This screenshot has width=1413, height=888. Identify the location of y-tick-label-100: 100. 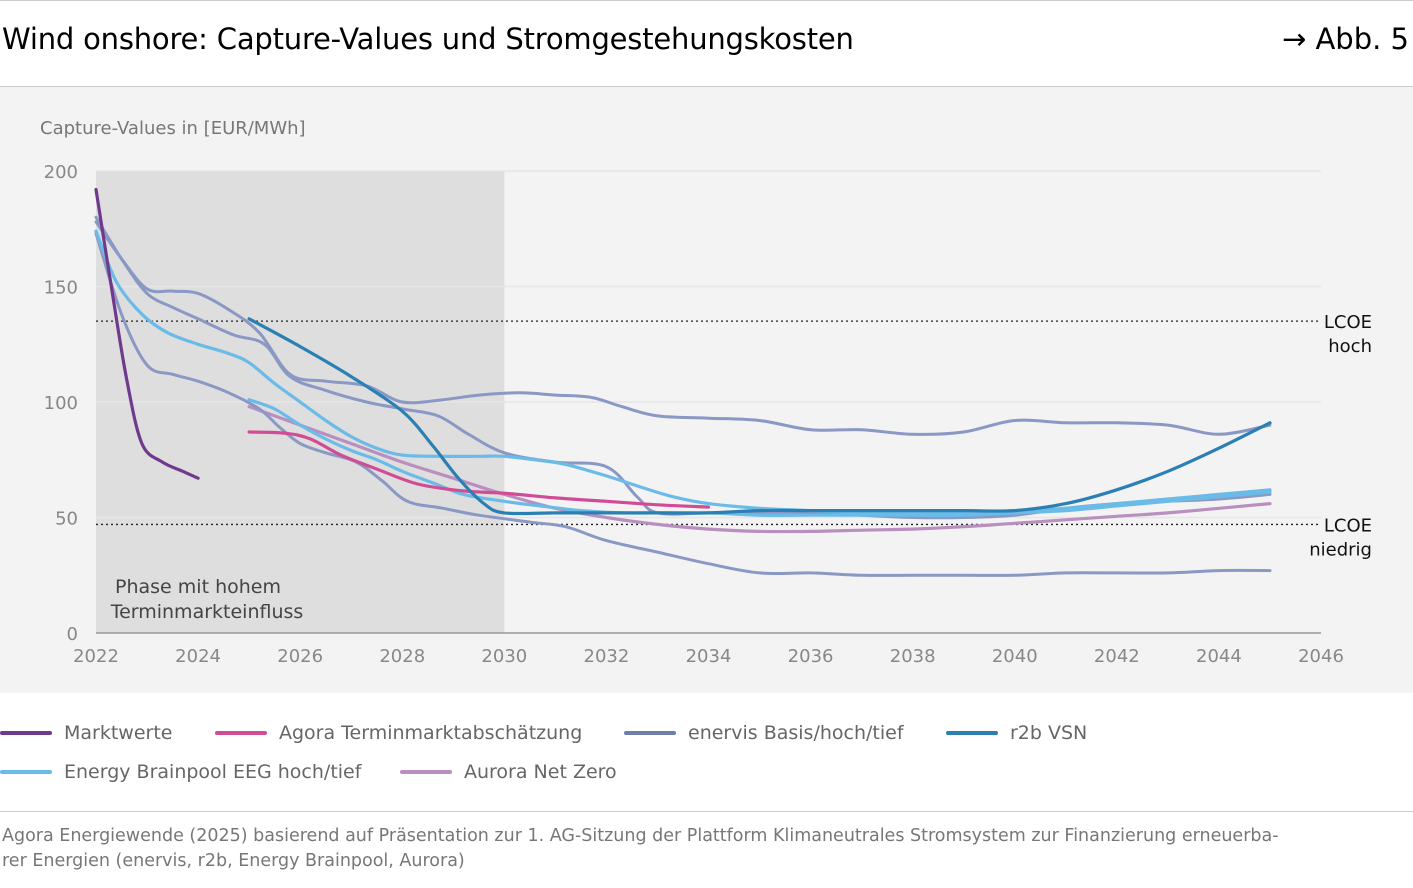
(61, 403).